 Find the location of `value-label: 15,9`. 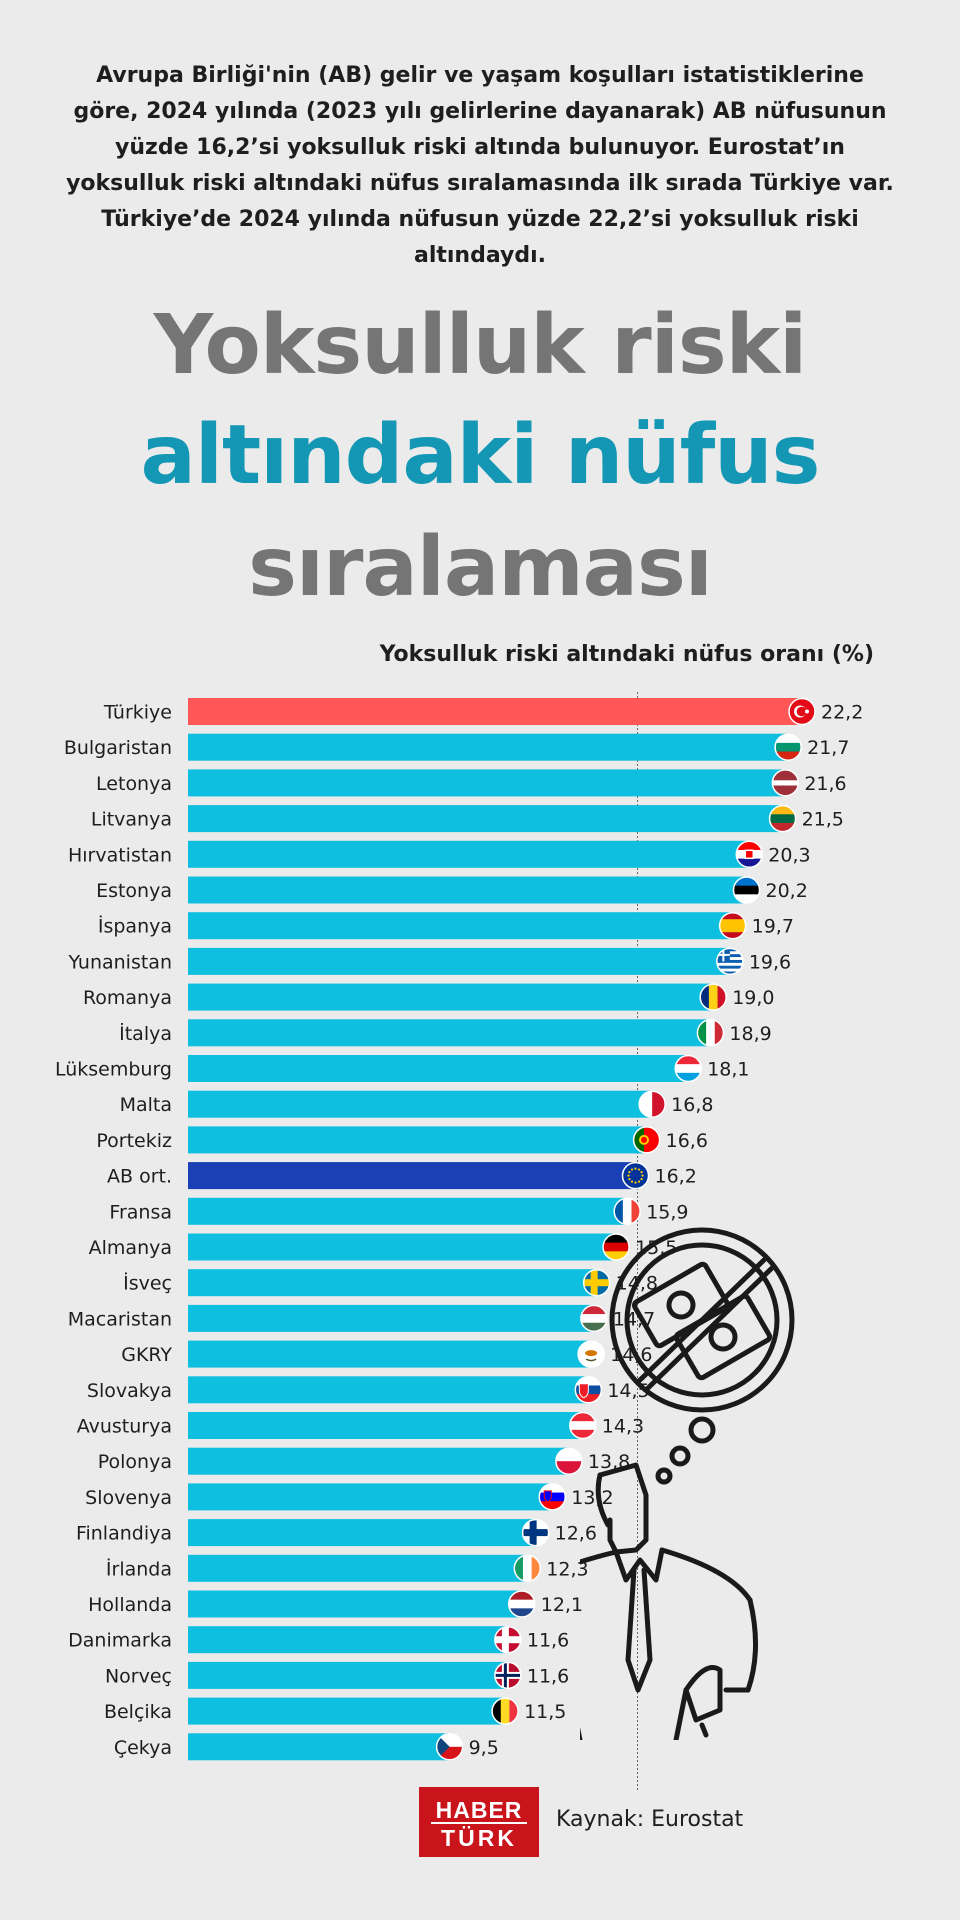

value-label: 15,9 is located at coordinates (667, 1212).